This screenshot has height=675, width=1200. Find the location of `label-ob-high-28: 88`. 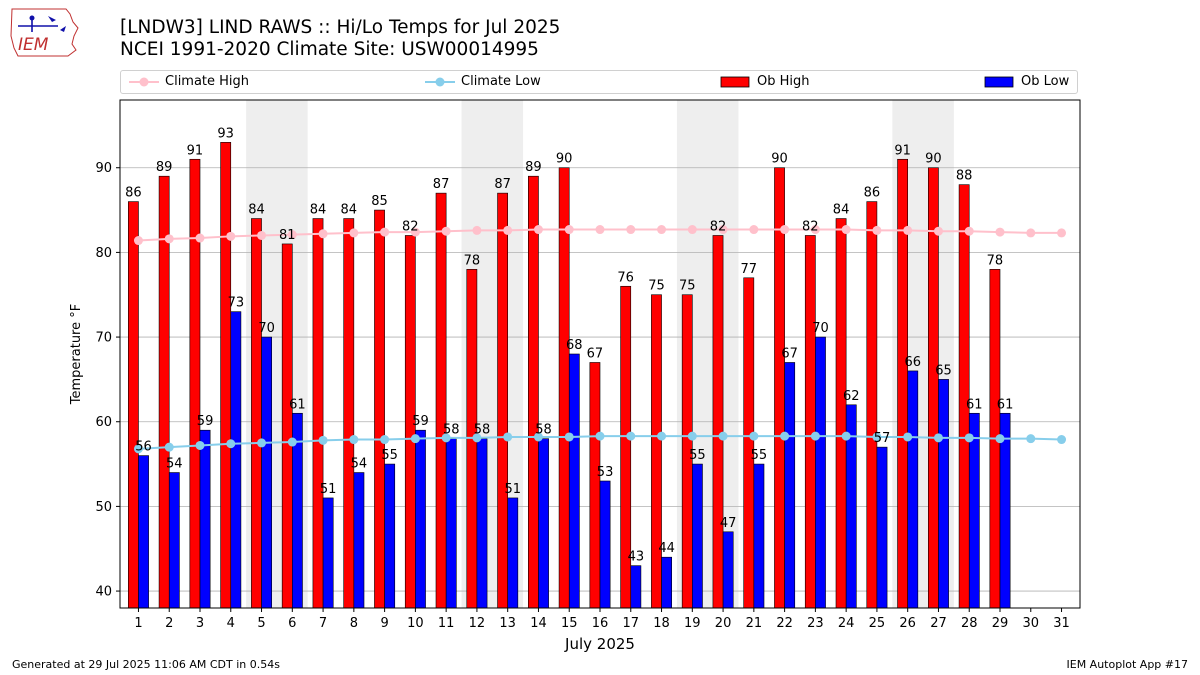

label-ob-high-28: 88 is located at coordinates (964, 176).